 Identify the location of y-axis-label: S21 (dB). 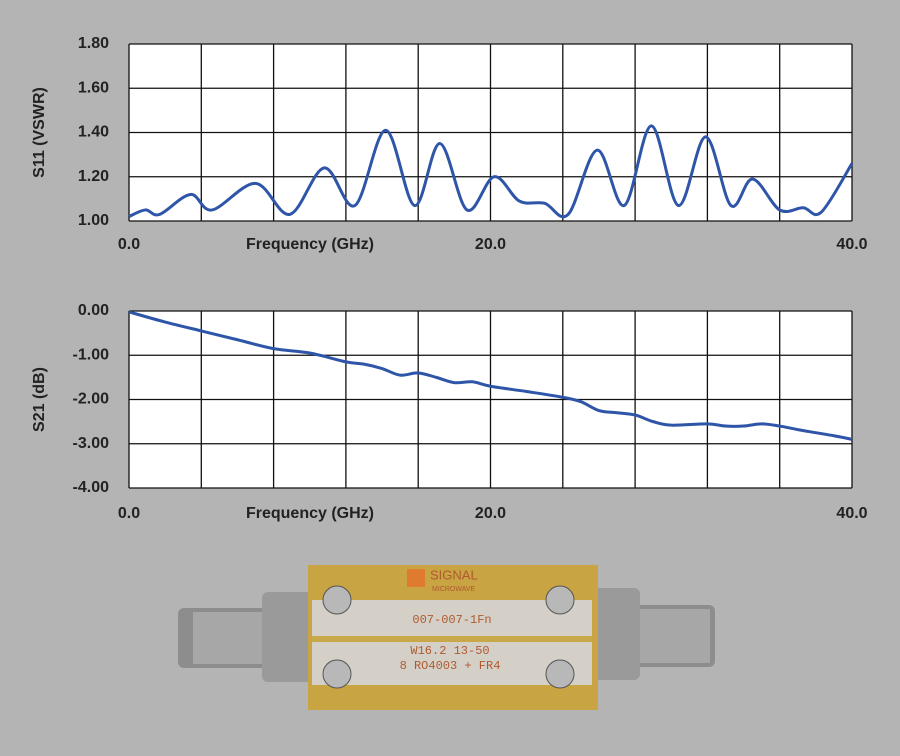
(39, 399).